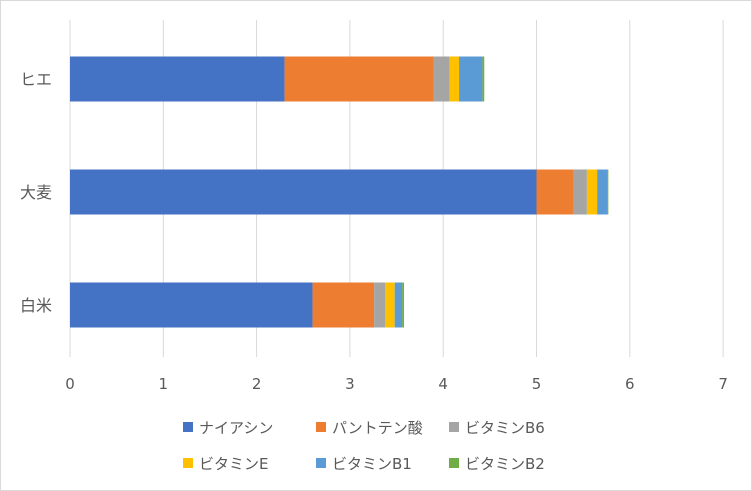 This screenshot has height=491, width=752. Describe the element at coordinates (164, 384) in the screenshot. I see `x-tick-label: 1` at that location.